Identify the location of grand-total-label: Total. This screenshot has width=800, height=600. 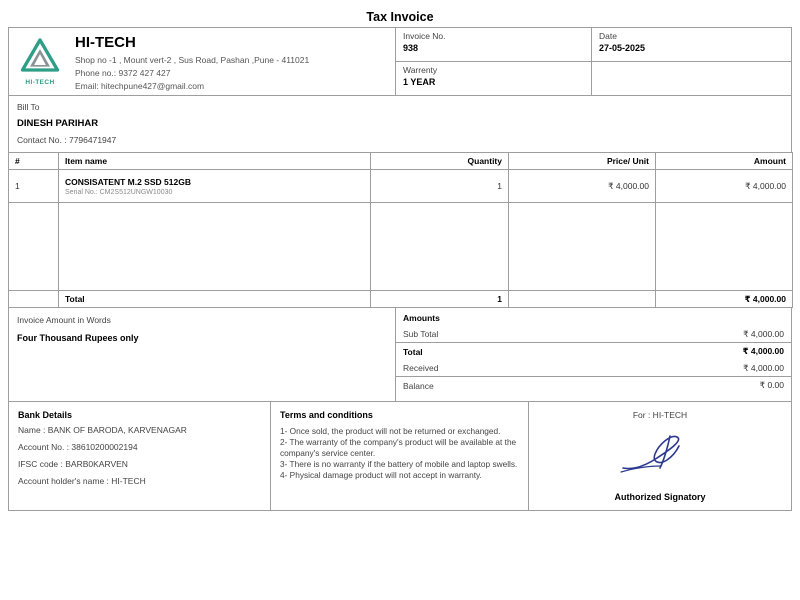
(413, 351).